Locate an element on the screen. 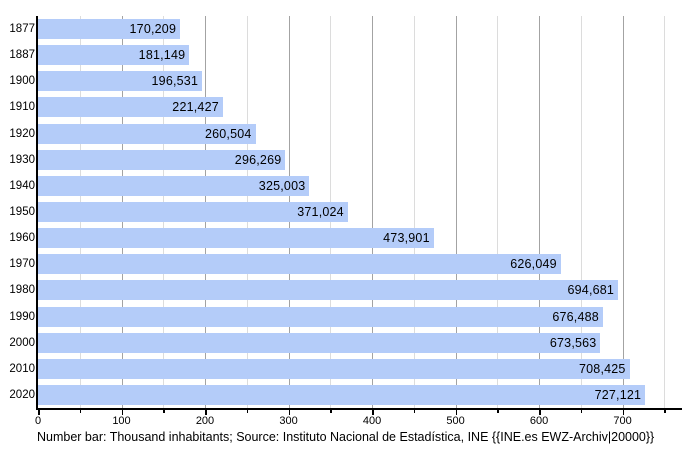 This screenshot has width=700, height=450. bar-1900: 196,531 is located at coordinates (120, 81).